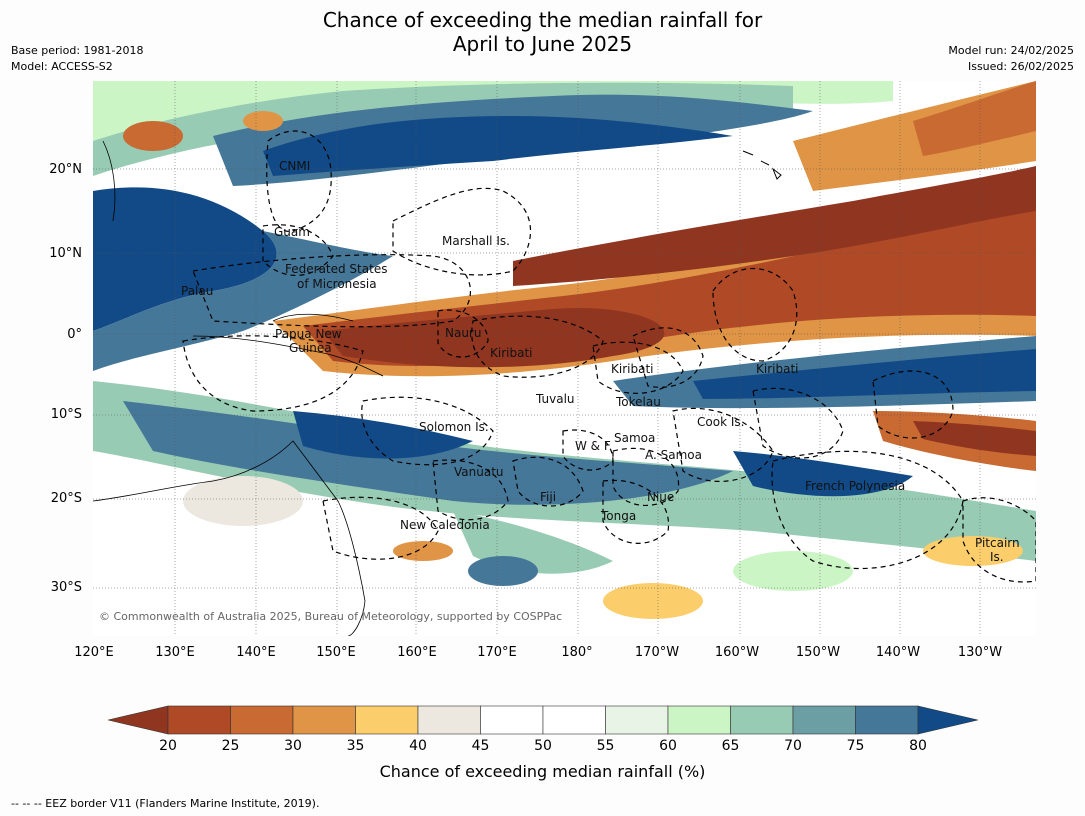 Image resolution: width=1085 pixels, height=816 pixels. What do you see at coordinates (337, 284) in the screenshot?
I see `label-micronesia-line2: of Micronesia` at bounding box center [337, 284].